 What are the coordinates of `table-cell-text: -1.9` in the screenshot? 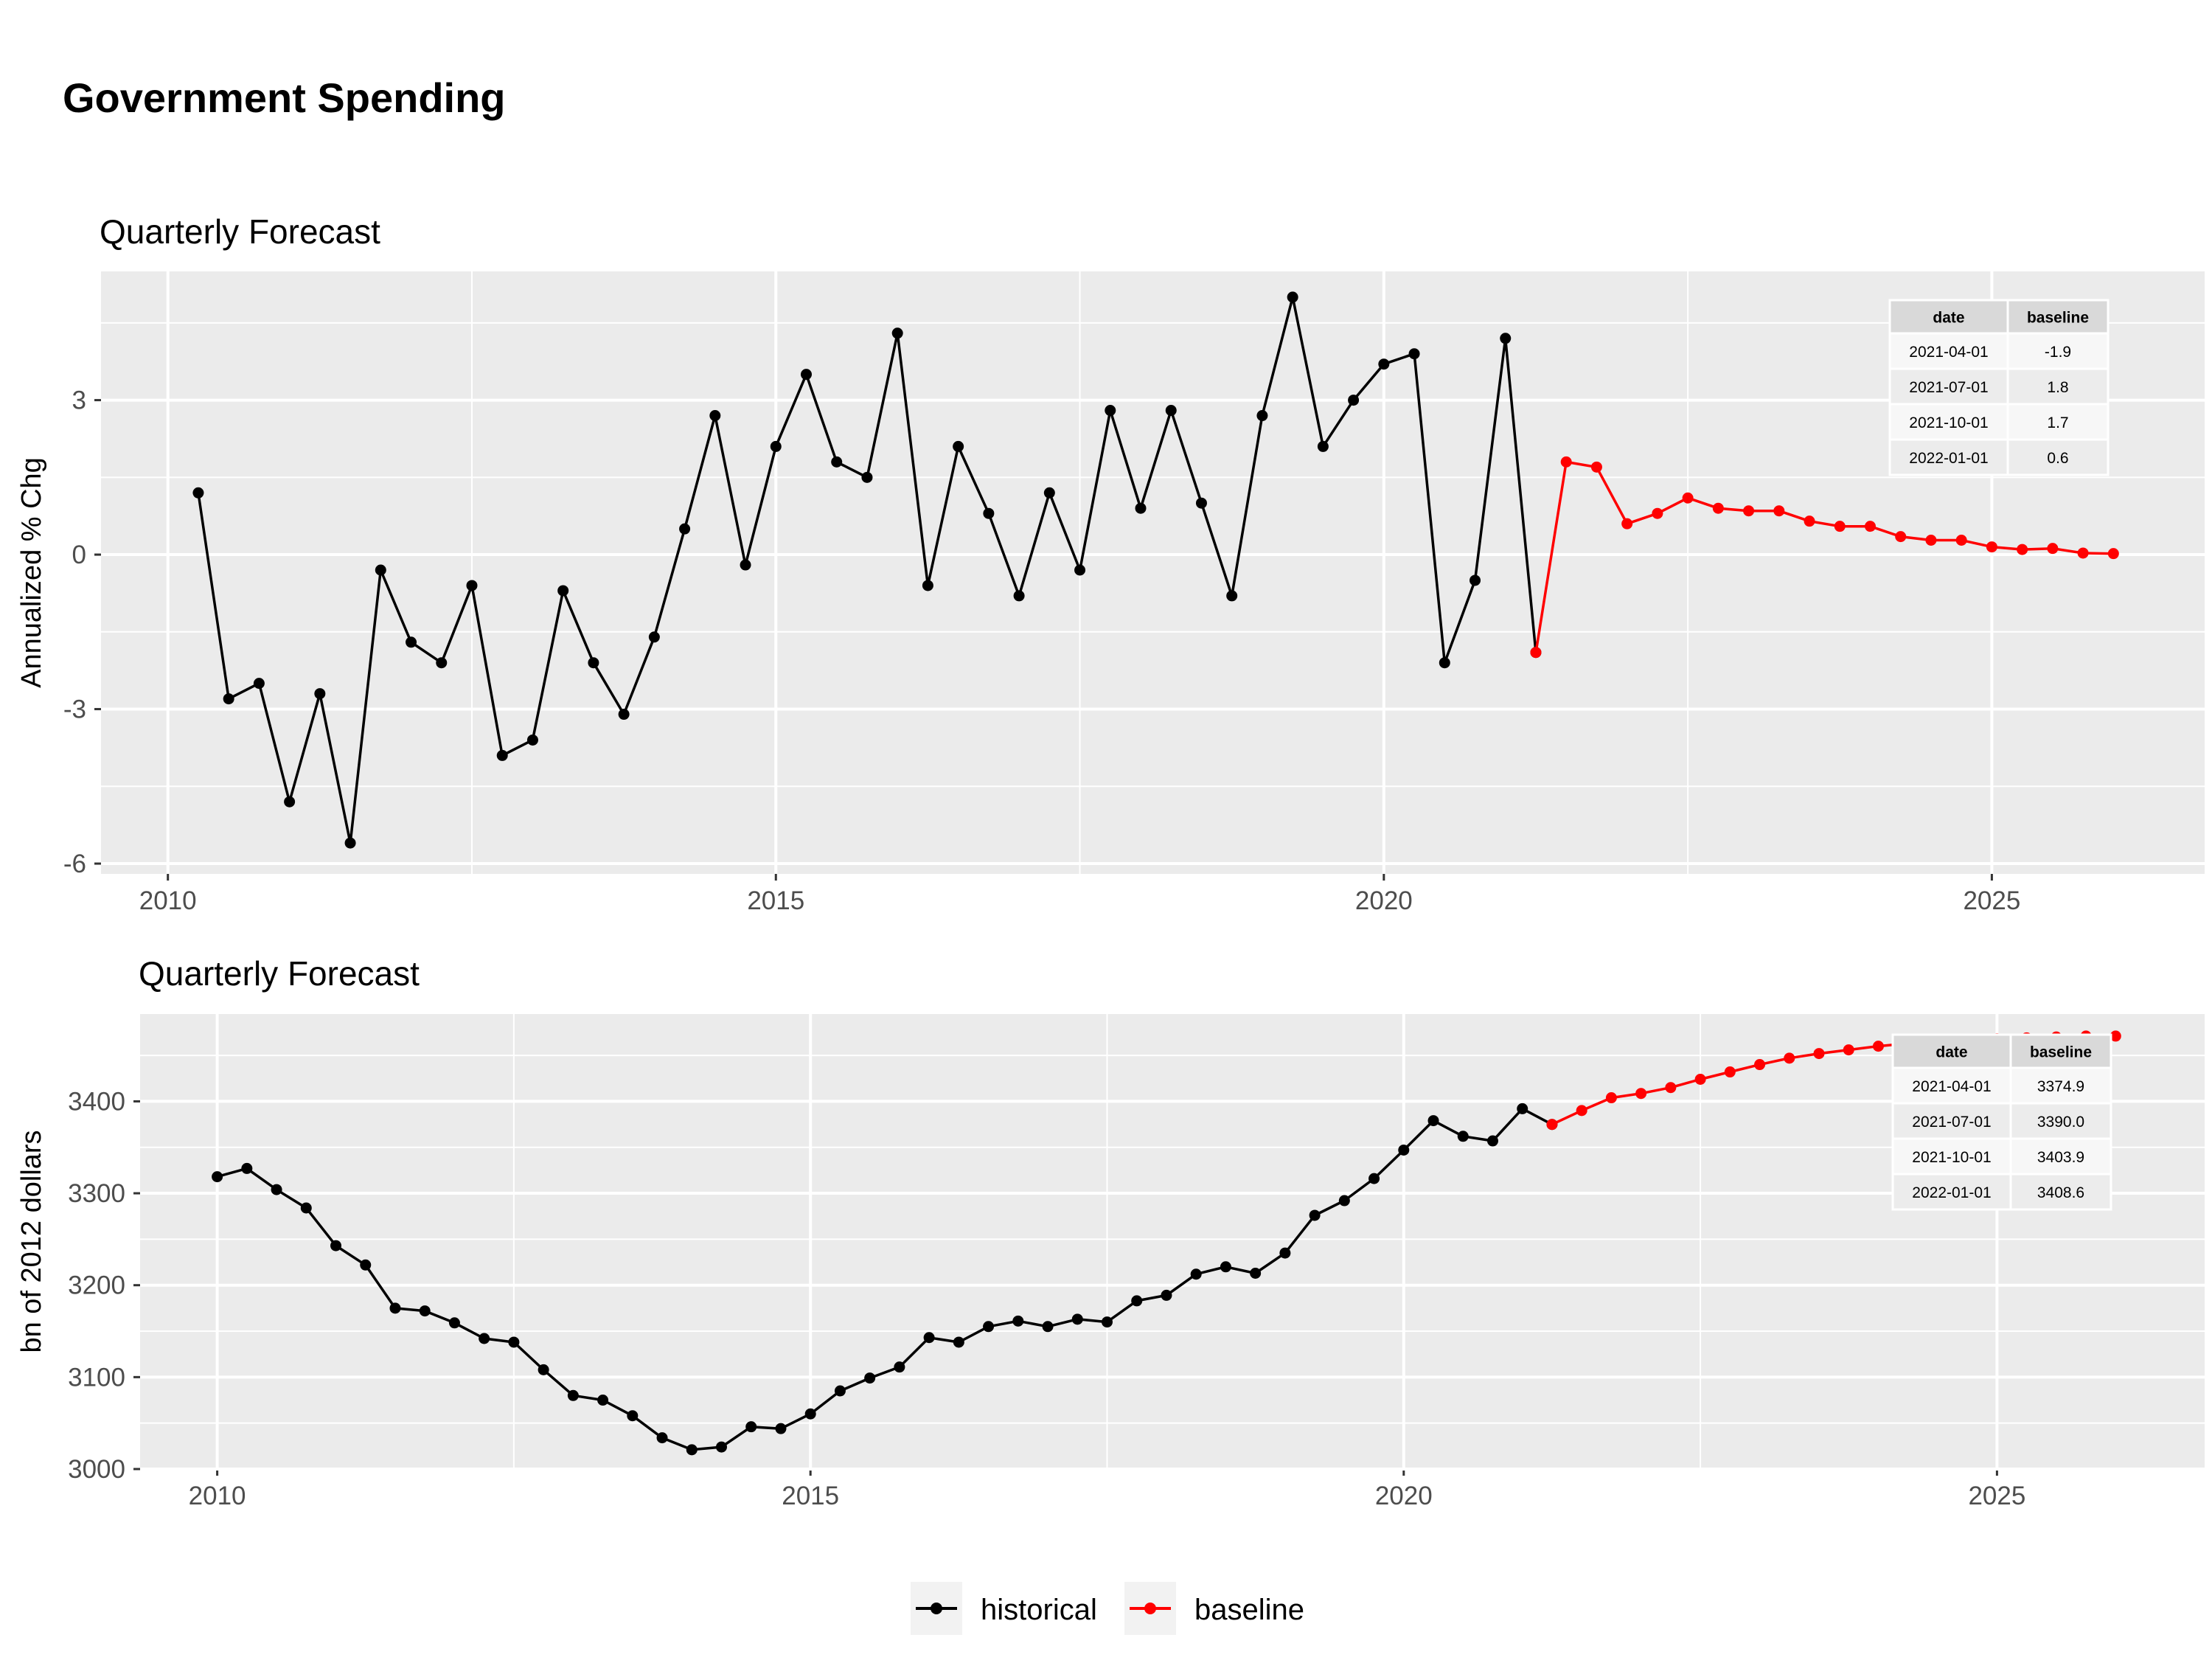 It's located at (2058, 352).